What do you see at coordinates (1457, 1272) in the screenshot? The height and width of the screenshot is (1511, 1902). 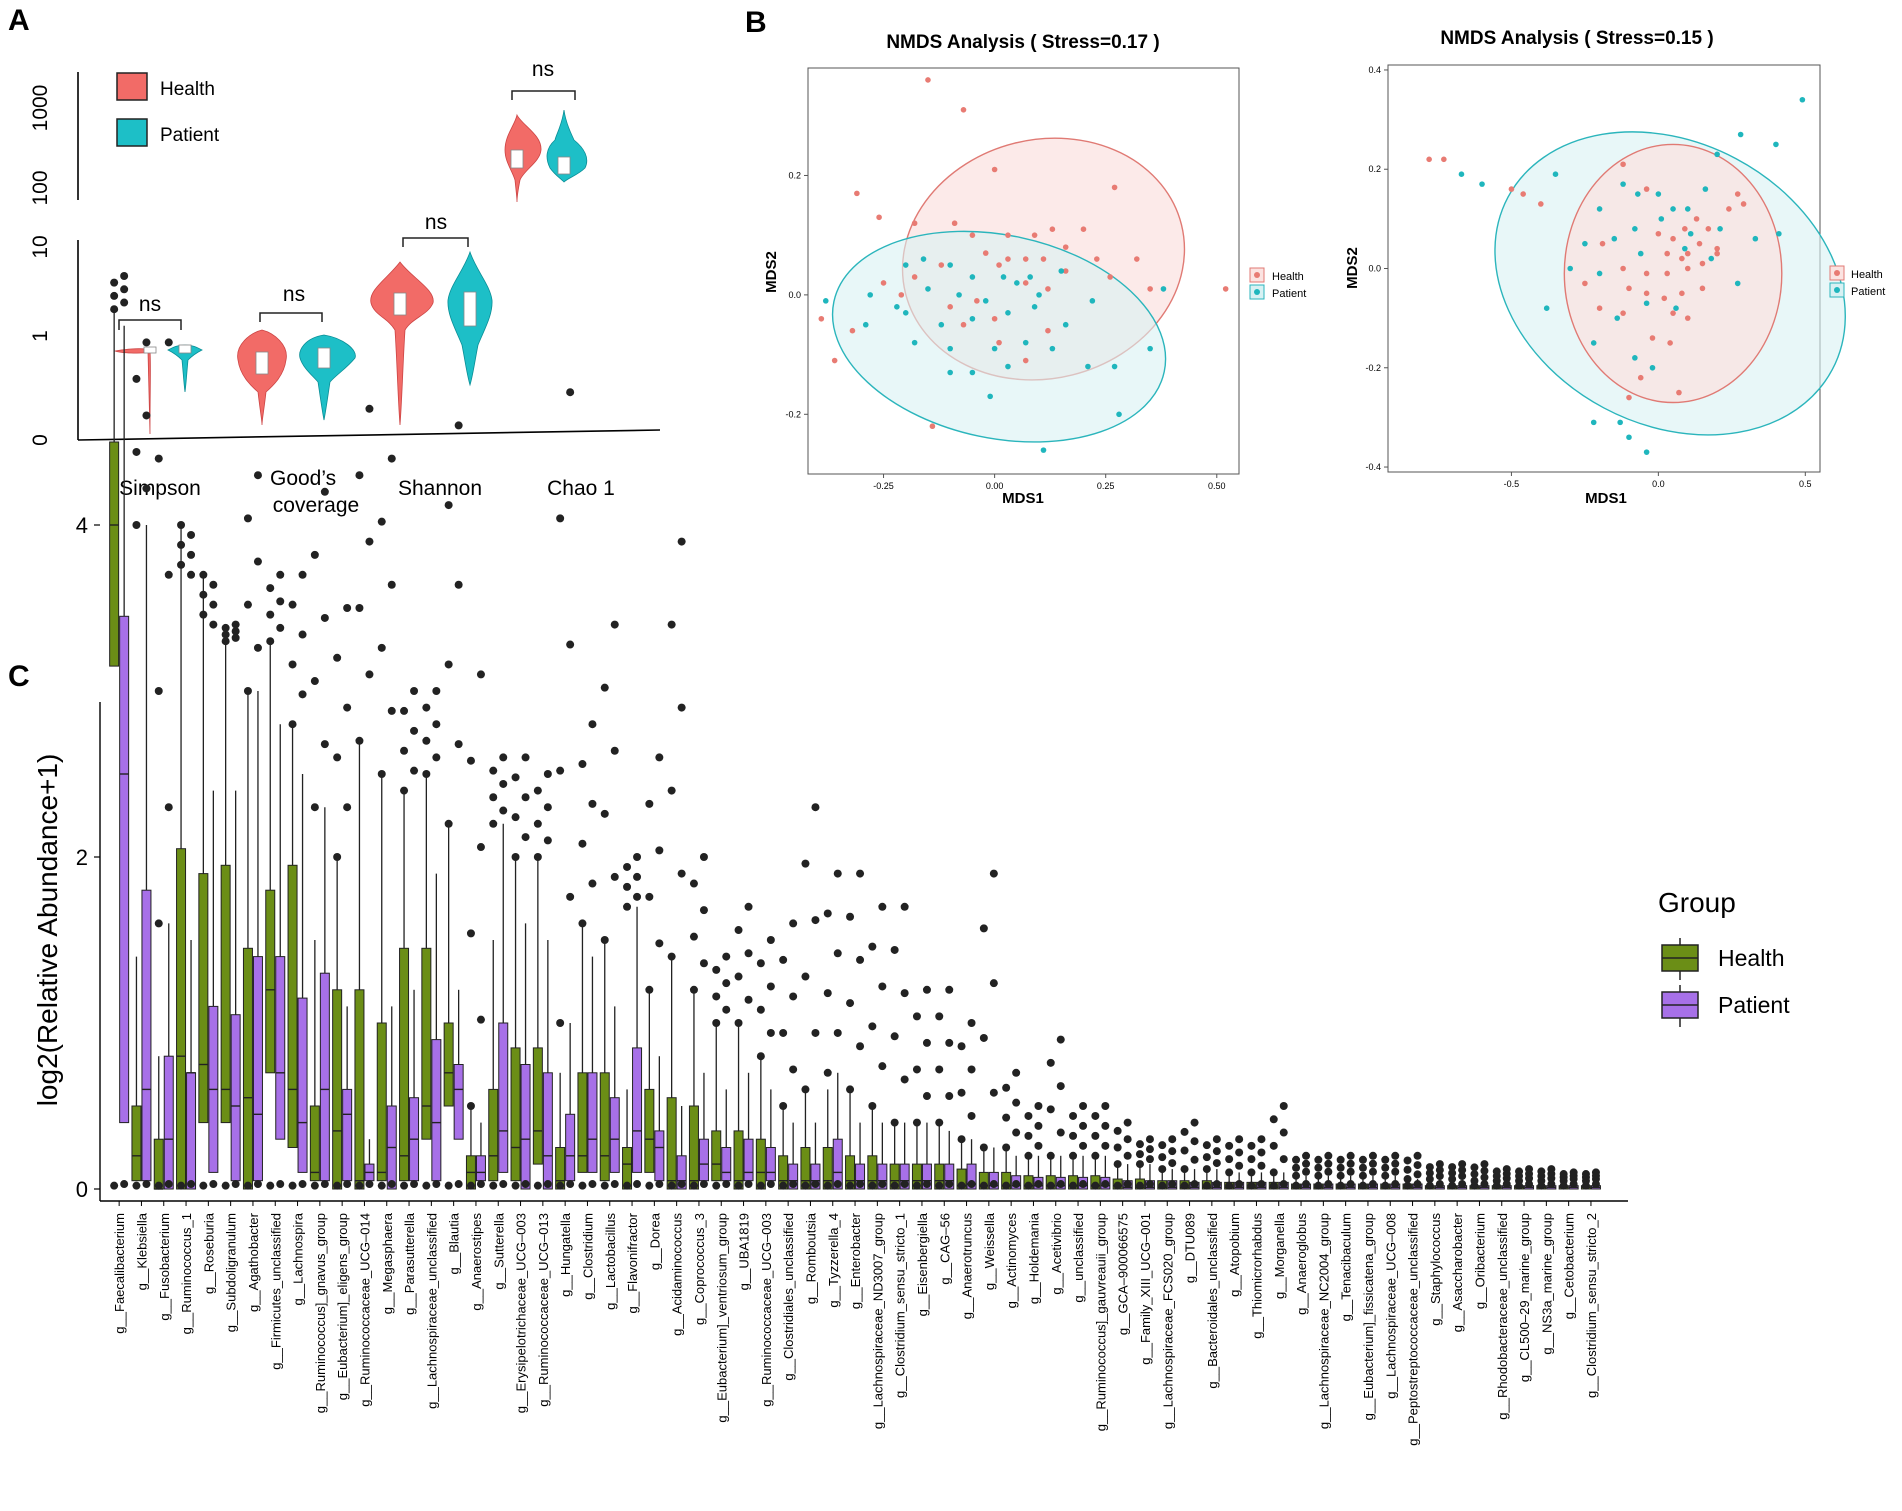 I see `c-category-label: g__Asaccharobacter` at bounding box center [1457, 1272].